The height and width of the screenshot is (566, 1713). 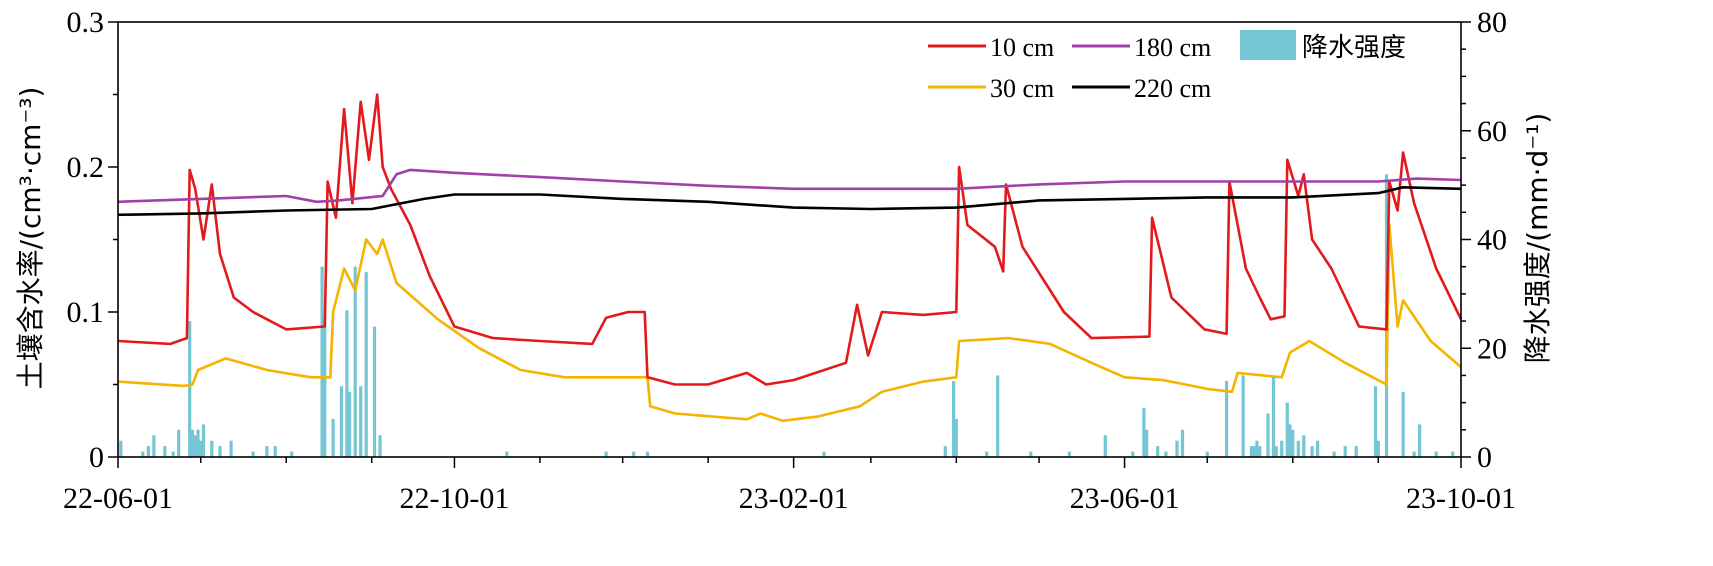 I want to click on y-right-tick-label: 80, so click(x=1492, y=22).